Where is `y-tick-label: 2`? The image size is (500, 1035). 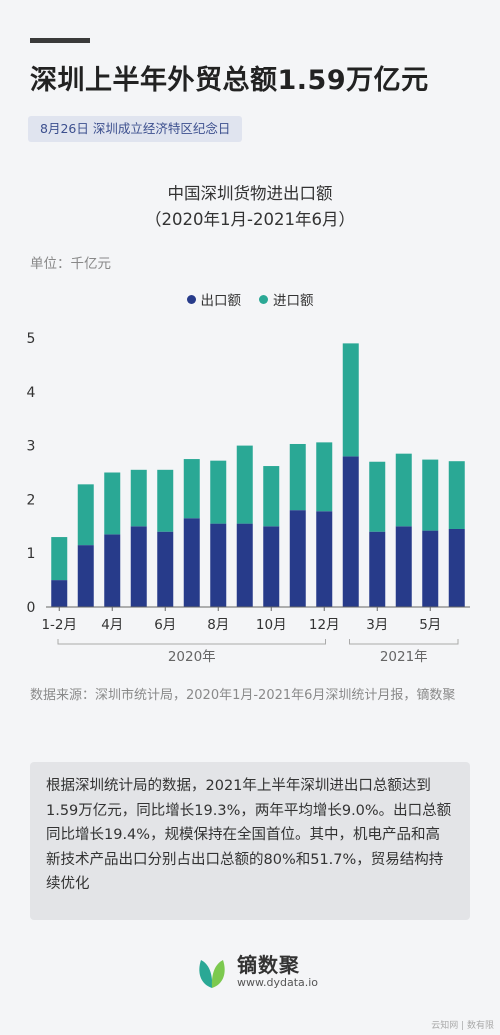
y-tick-label: 2 is located at coordinates (31, 500).